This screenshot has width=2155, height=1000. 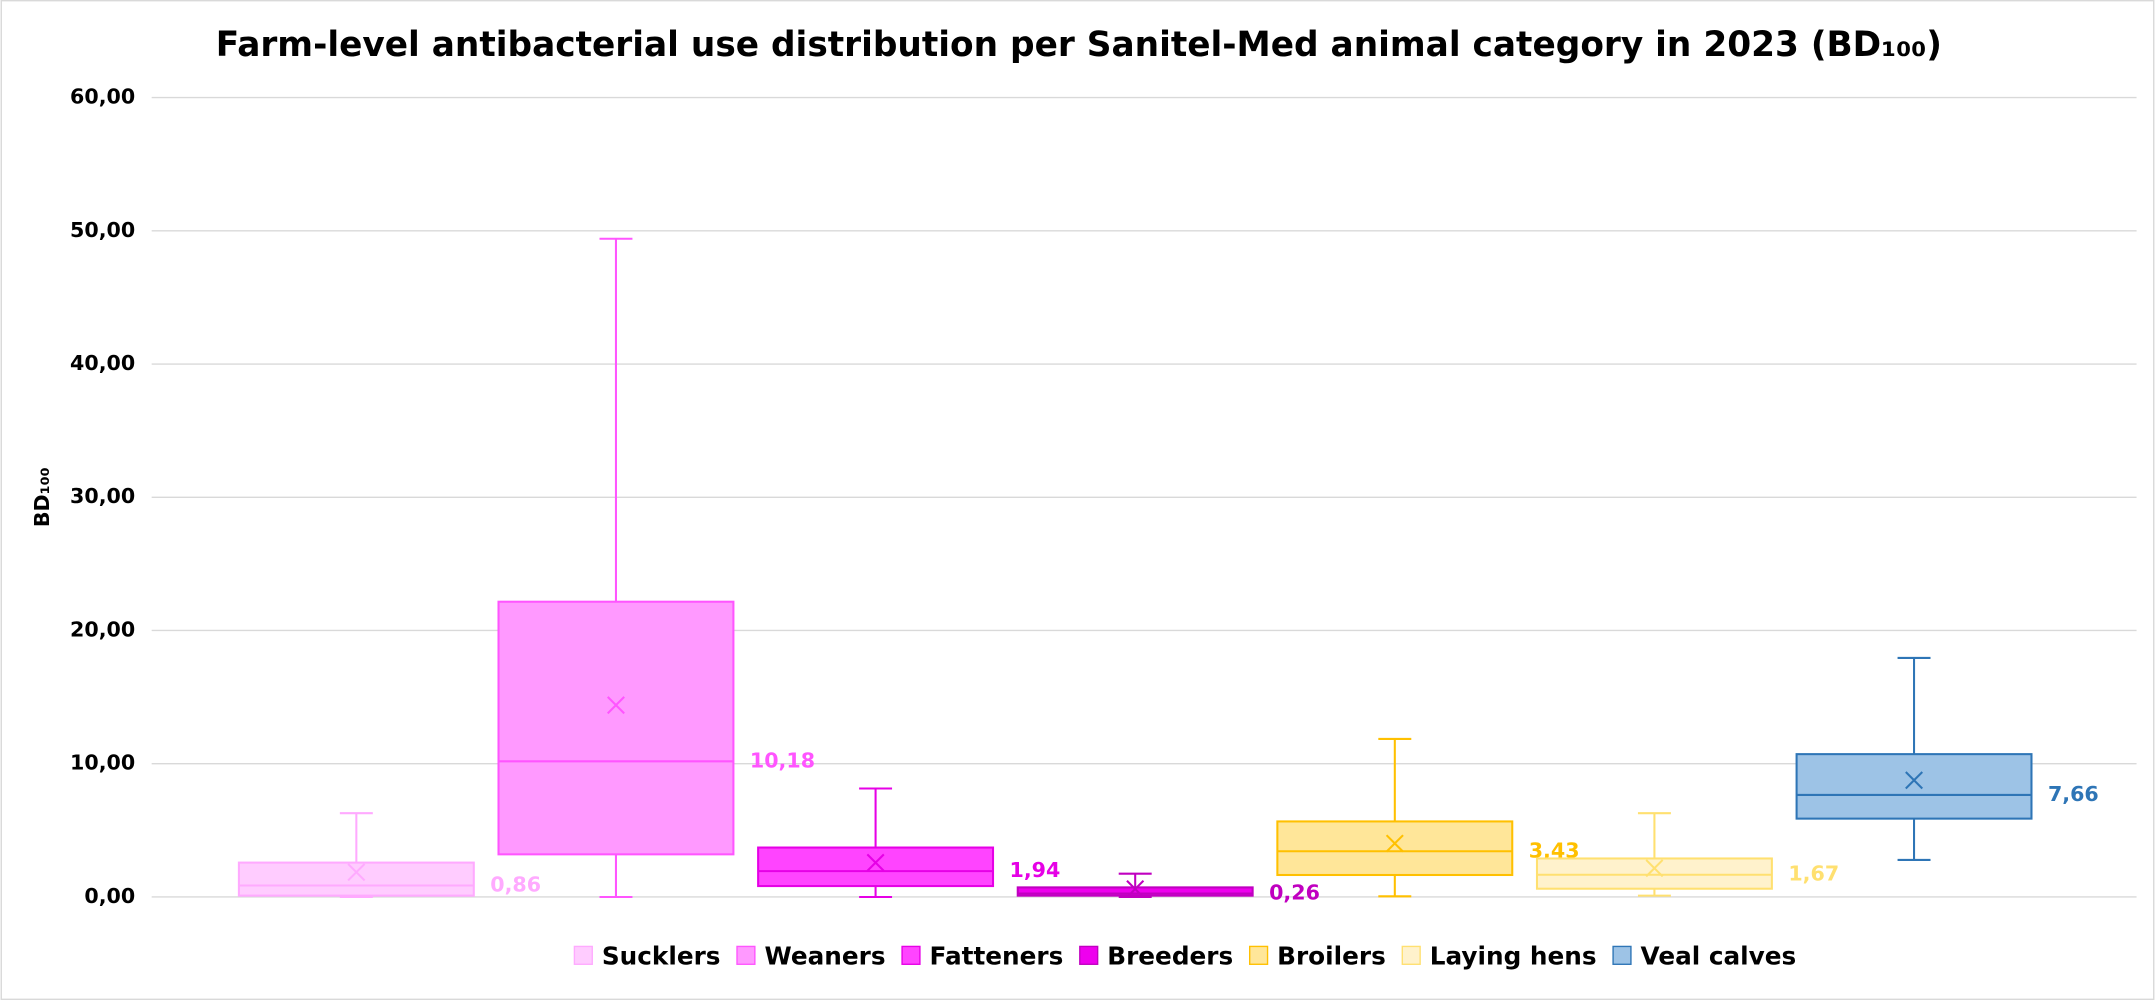 What do you see at coordinates (102, 363) in the screenshot?
I see `y-tick-label: 40,00` at bounding box center [102, 363].